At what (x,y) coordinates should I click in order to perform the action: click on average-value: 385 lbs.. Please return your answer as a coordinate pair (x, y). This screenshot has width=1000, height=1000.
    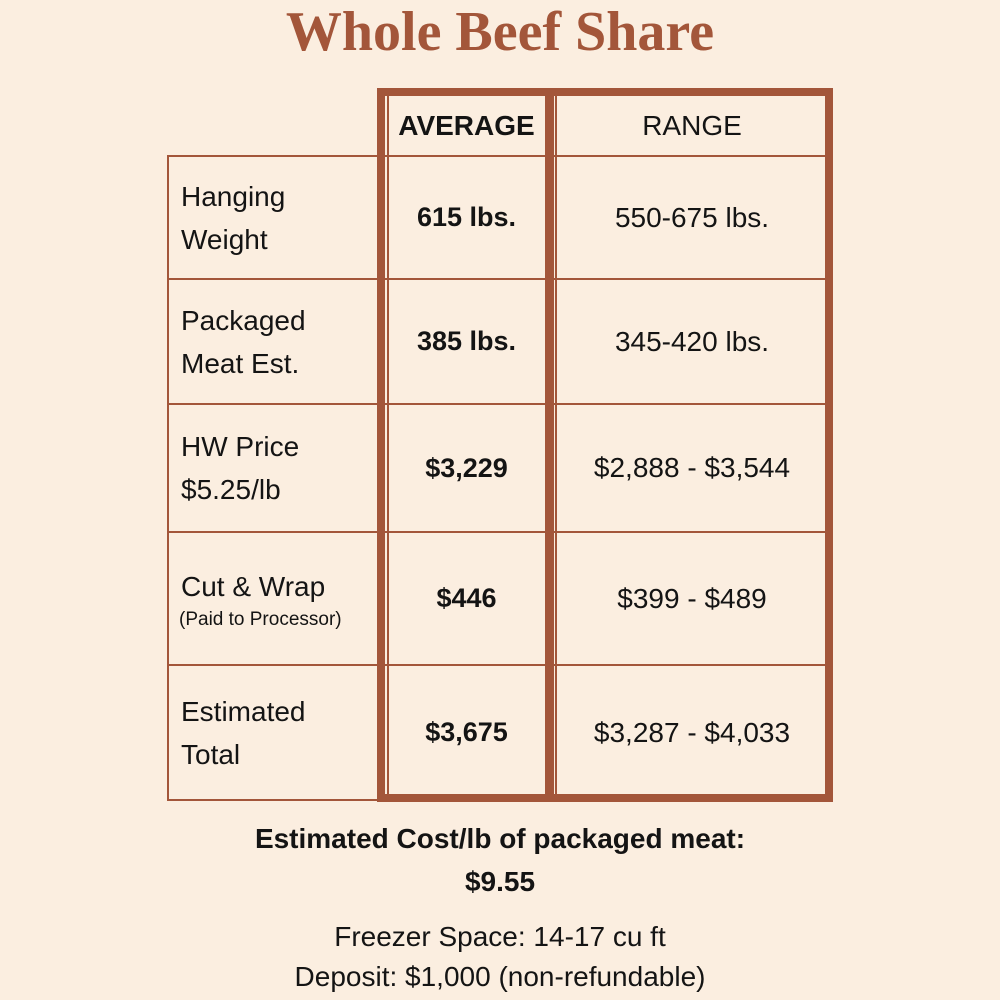
    Looking at the image, I should click on (466, 341).